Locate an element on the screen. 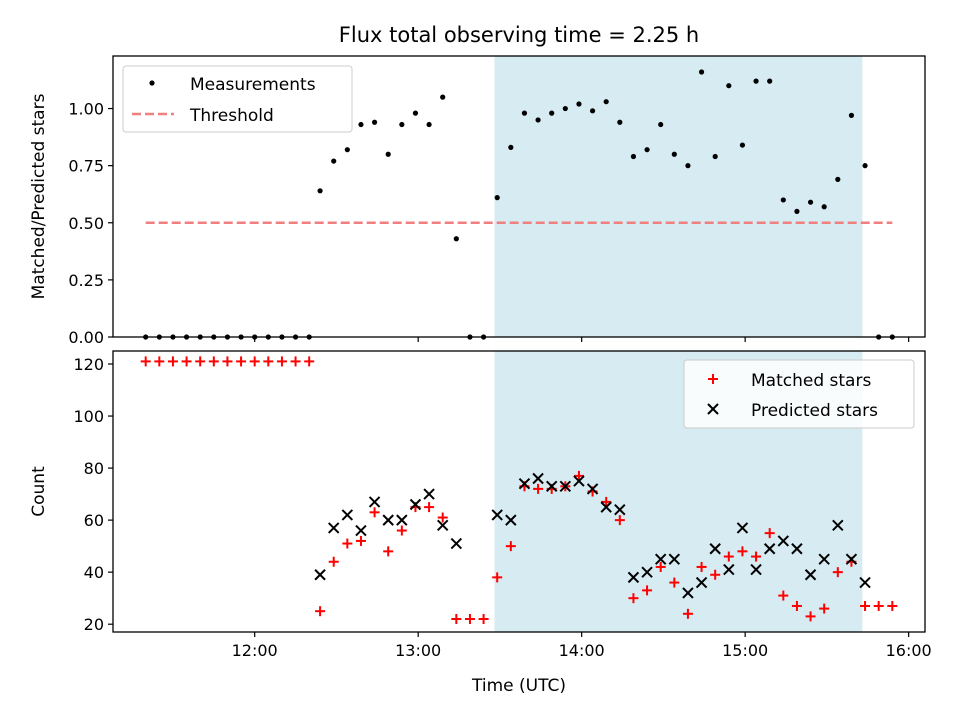 Image resolution: width=960 pixels, height=720 pixels. x-tick-label: 14:00 is located at coordinates (582, 650).